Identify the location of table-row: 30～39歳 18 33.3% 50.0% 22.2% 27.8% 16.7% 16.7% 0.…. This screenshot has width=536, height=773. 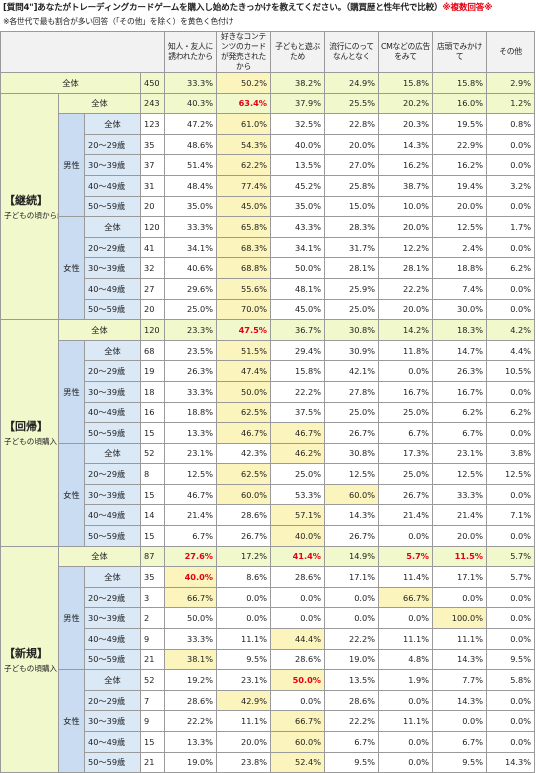
(268, 391).